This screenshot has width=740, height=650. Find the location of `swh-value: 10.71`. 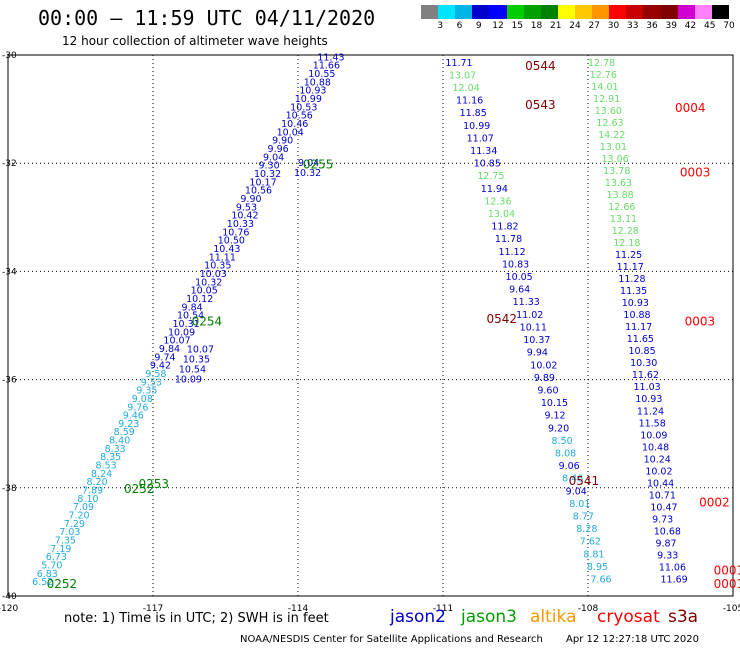

swh-value: 10.71 is located at coordinates (662, 495).